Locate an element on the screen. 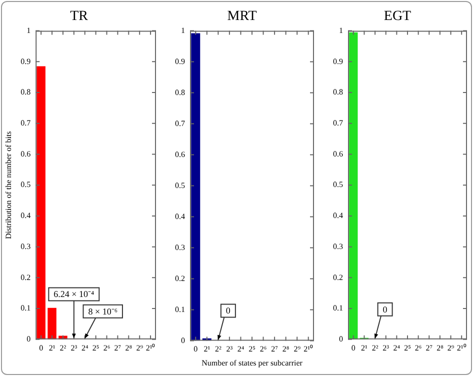 The image size is (475, 378). annotation: 6.24 × 10⁻⁴ is located at coordinates (74, 294).